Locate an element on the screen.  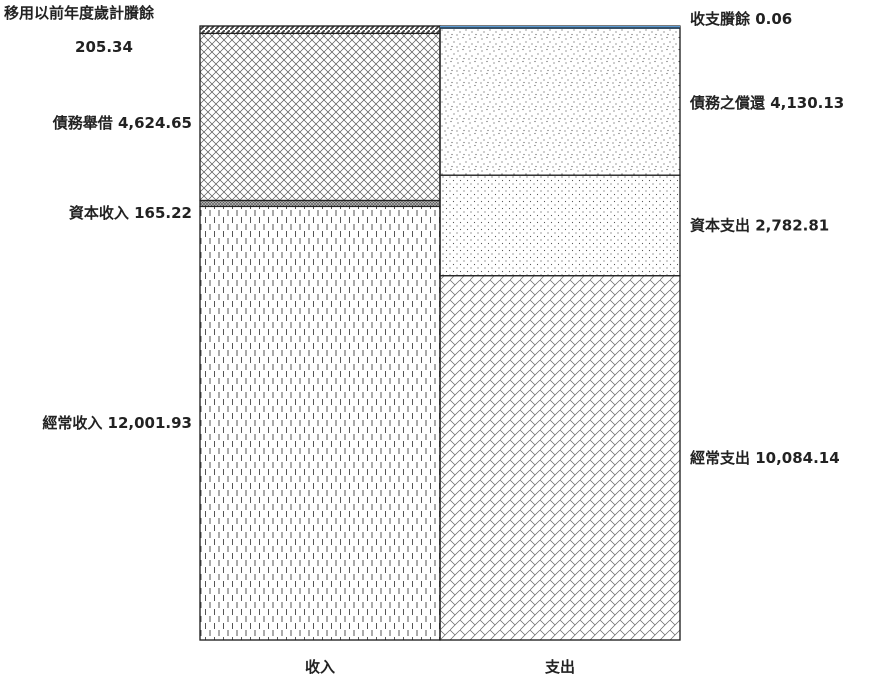
label-expense-debt: 債務之償還 4,130.13 is located at coordinates (766, 103).